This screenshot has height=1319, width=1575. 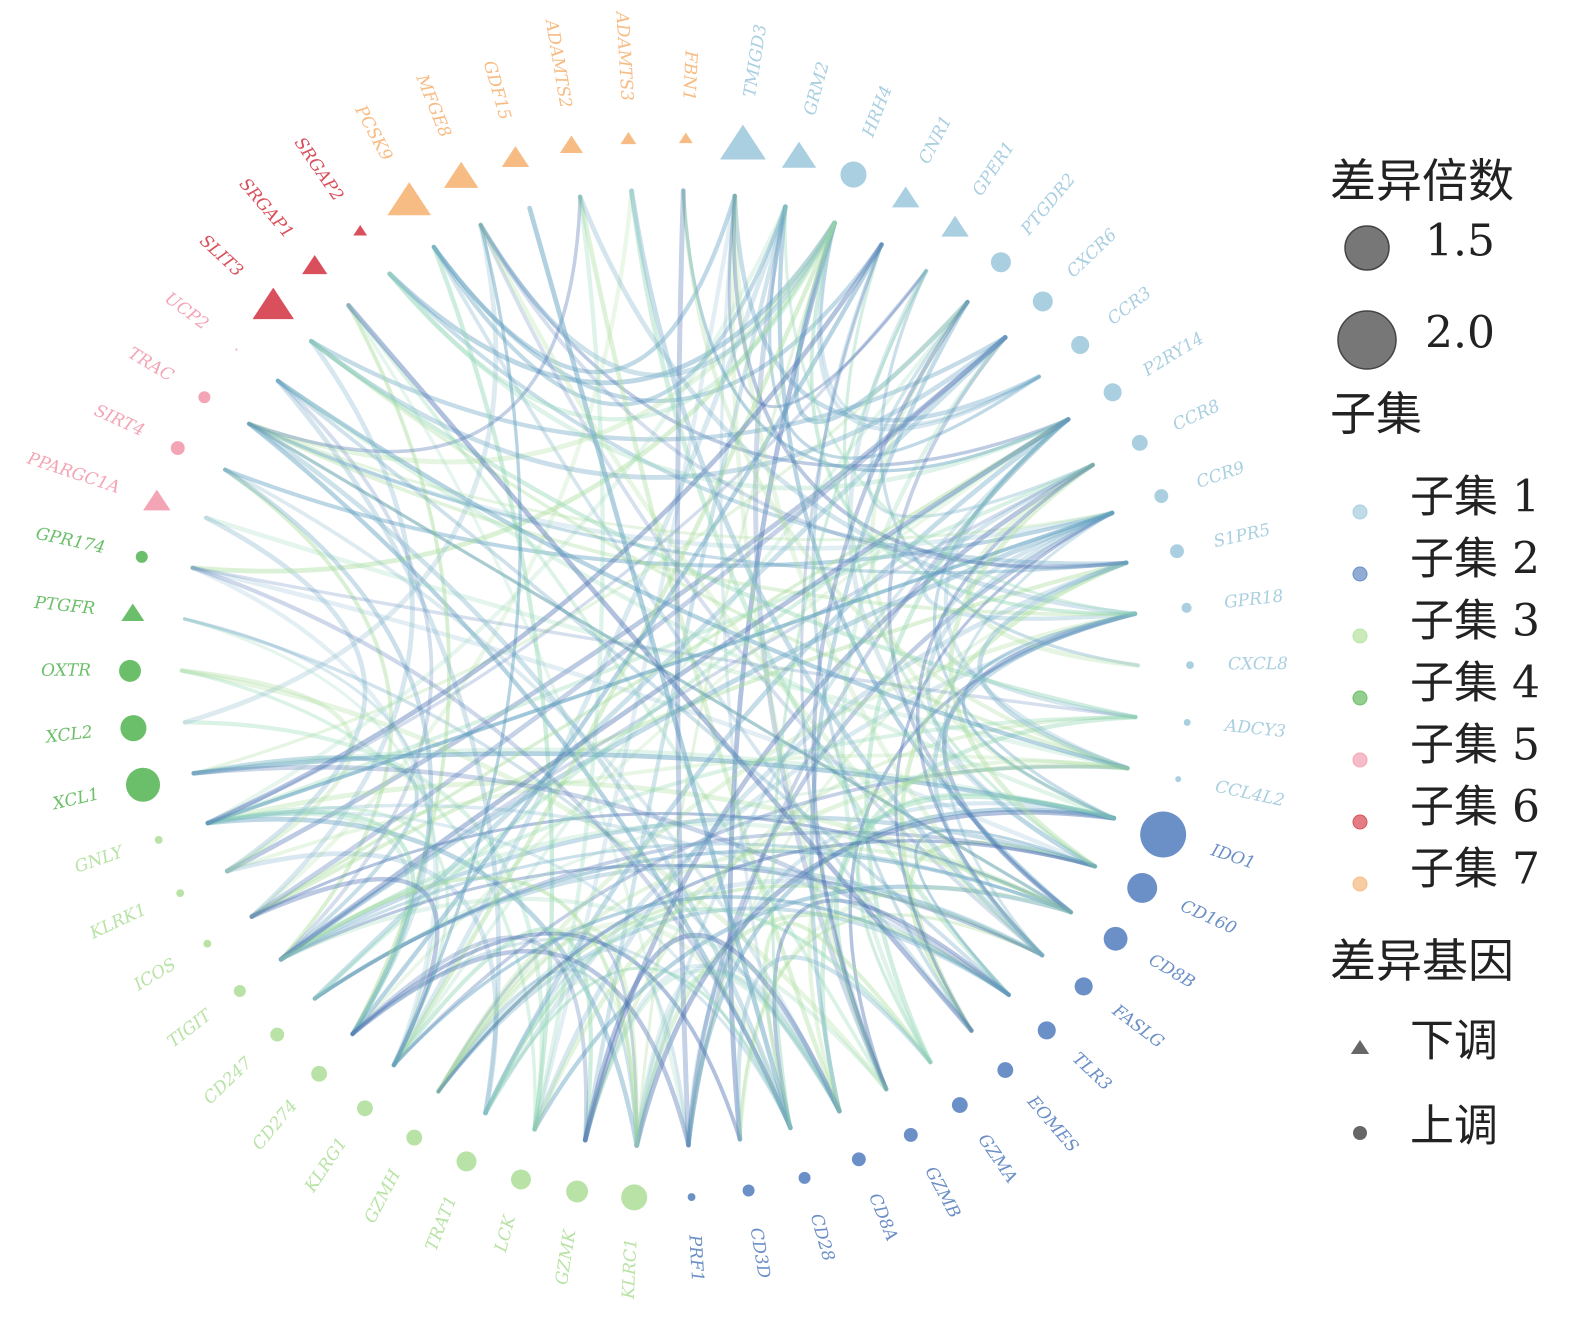 What do you see at coordinates (1221, 475) in the screenshot?
I see `node-label: CCR9` at bounding box center [1221, 475].